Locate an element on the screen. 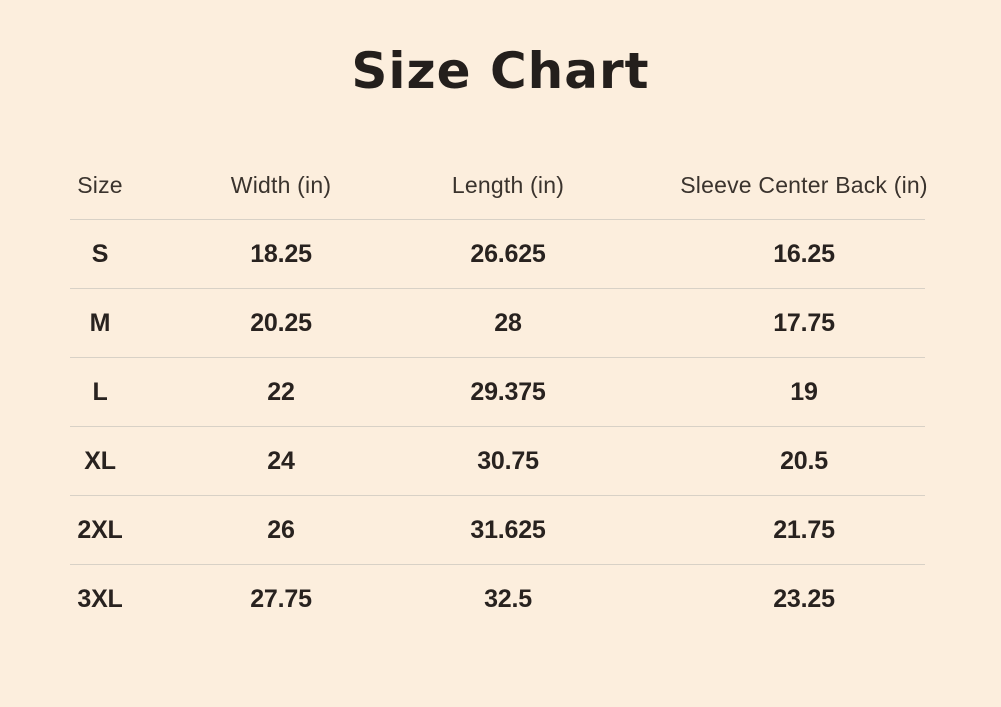 This screenshot has width=1001, height=707. size-cell: L is located at coordinates (100, 391).